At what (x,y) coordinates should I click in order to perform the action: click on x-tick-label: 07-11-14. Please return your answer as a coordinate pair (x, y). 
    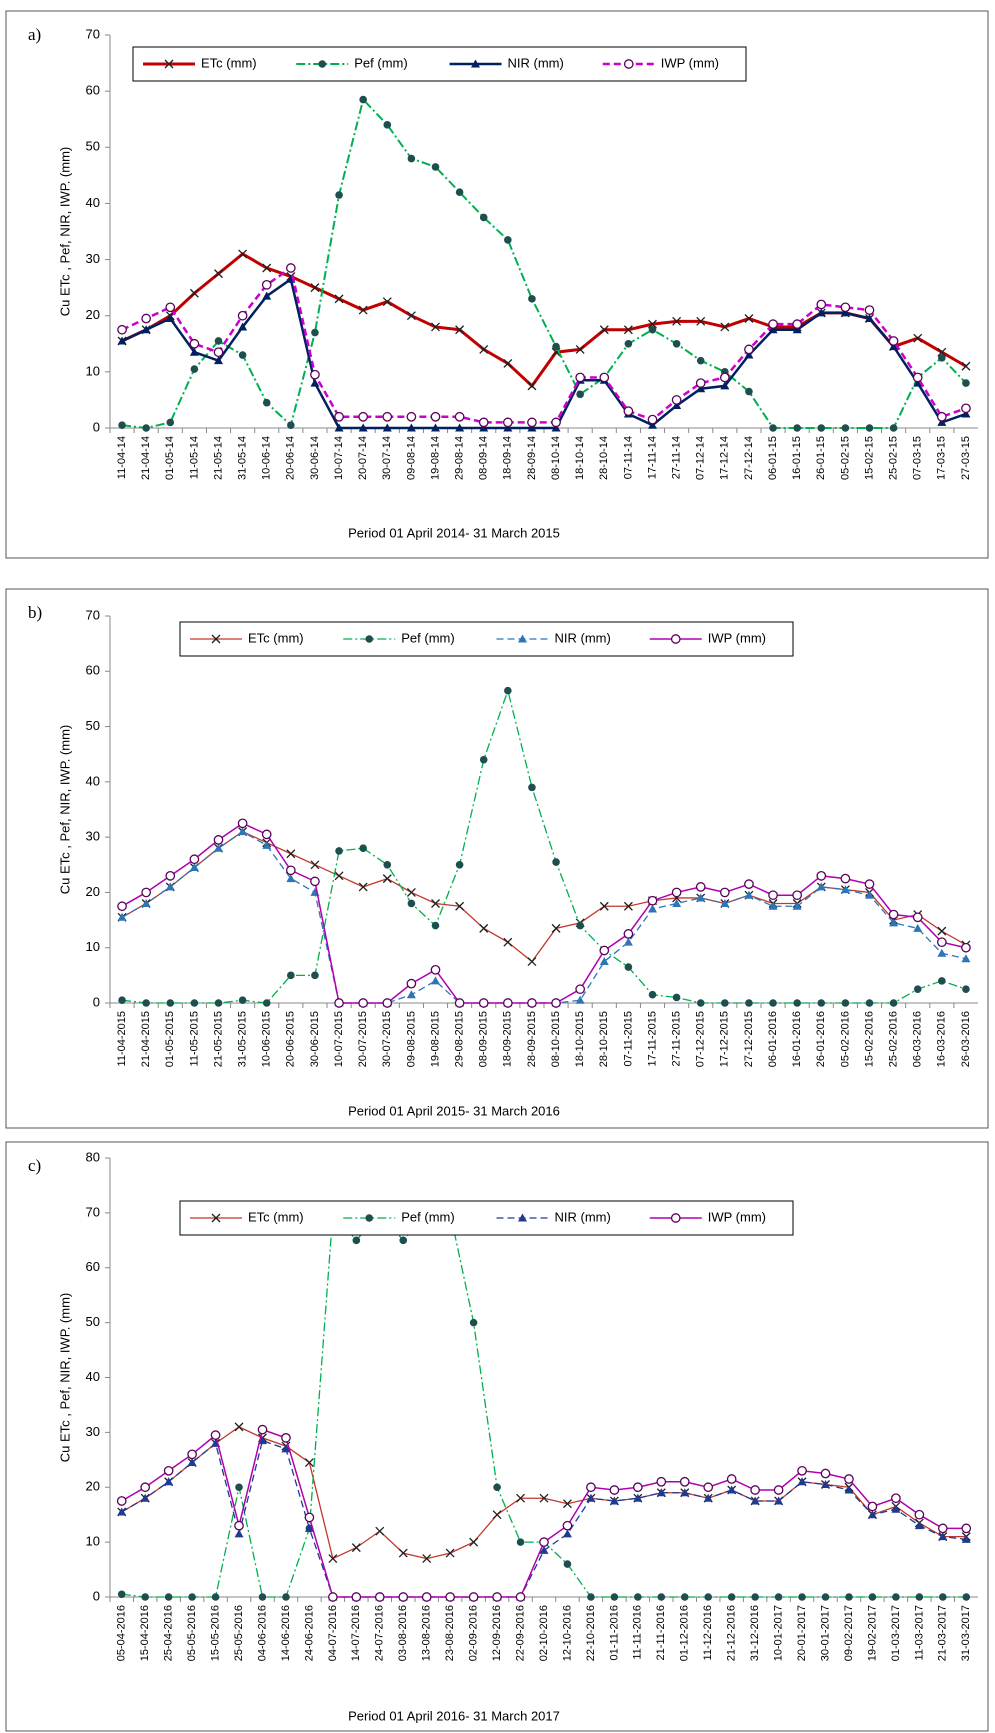
    Looking at the image, I should click on (628, 457).